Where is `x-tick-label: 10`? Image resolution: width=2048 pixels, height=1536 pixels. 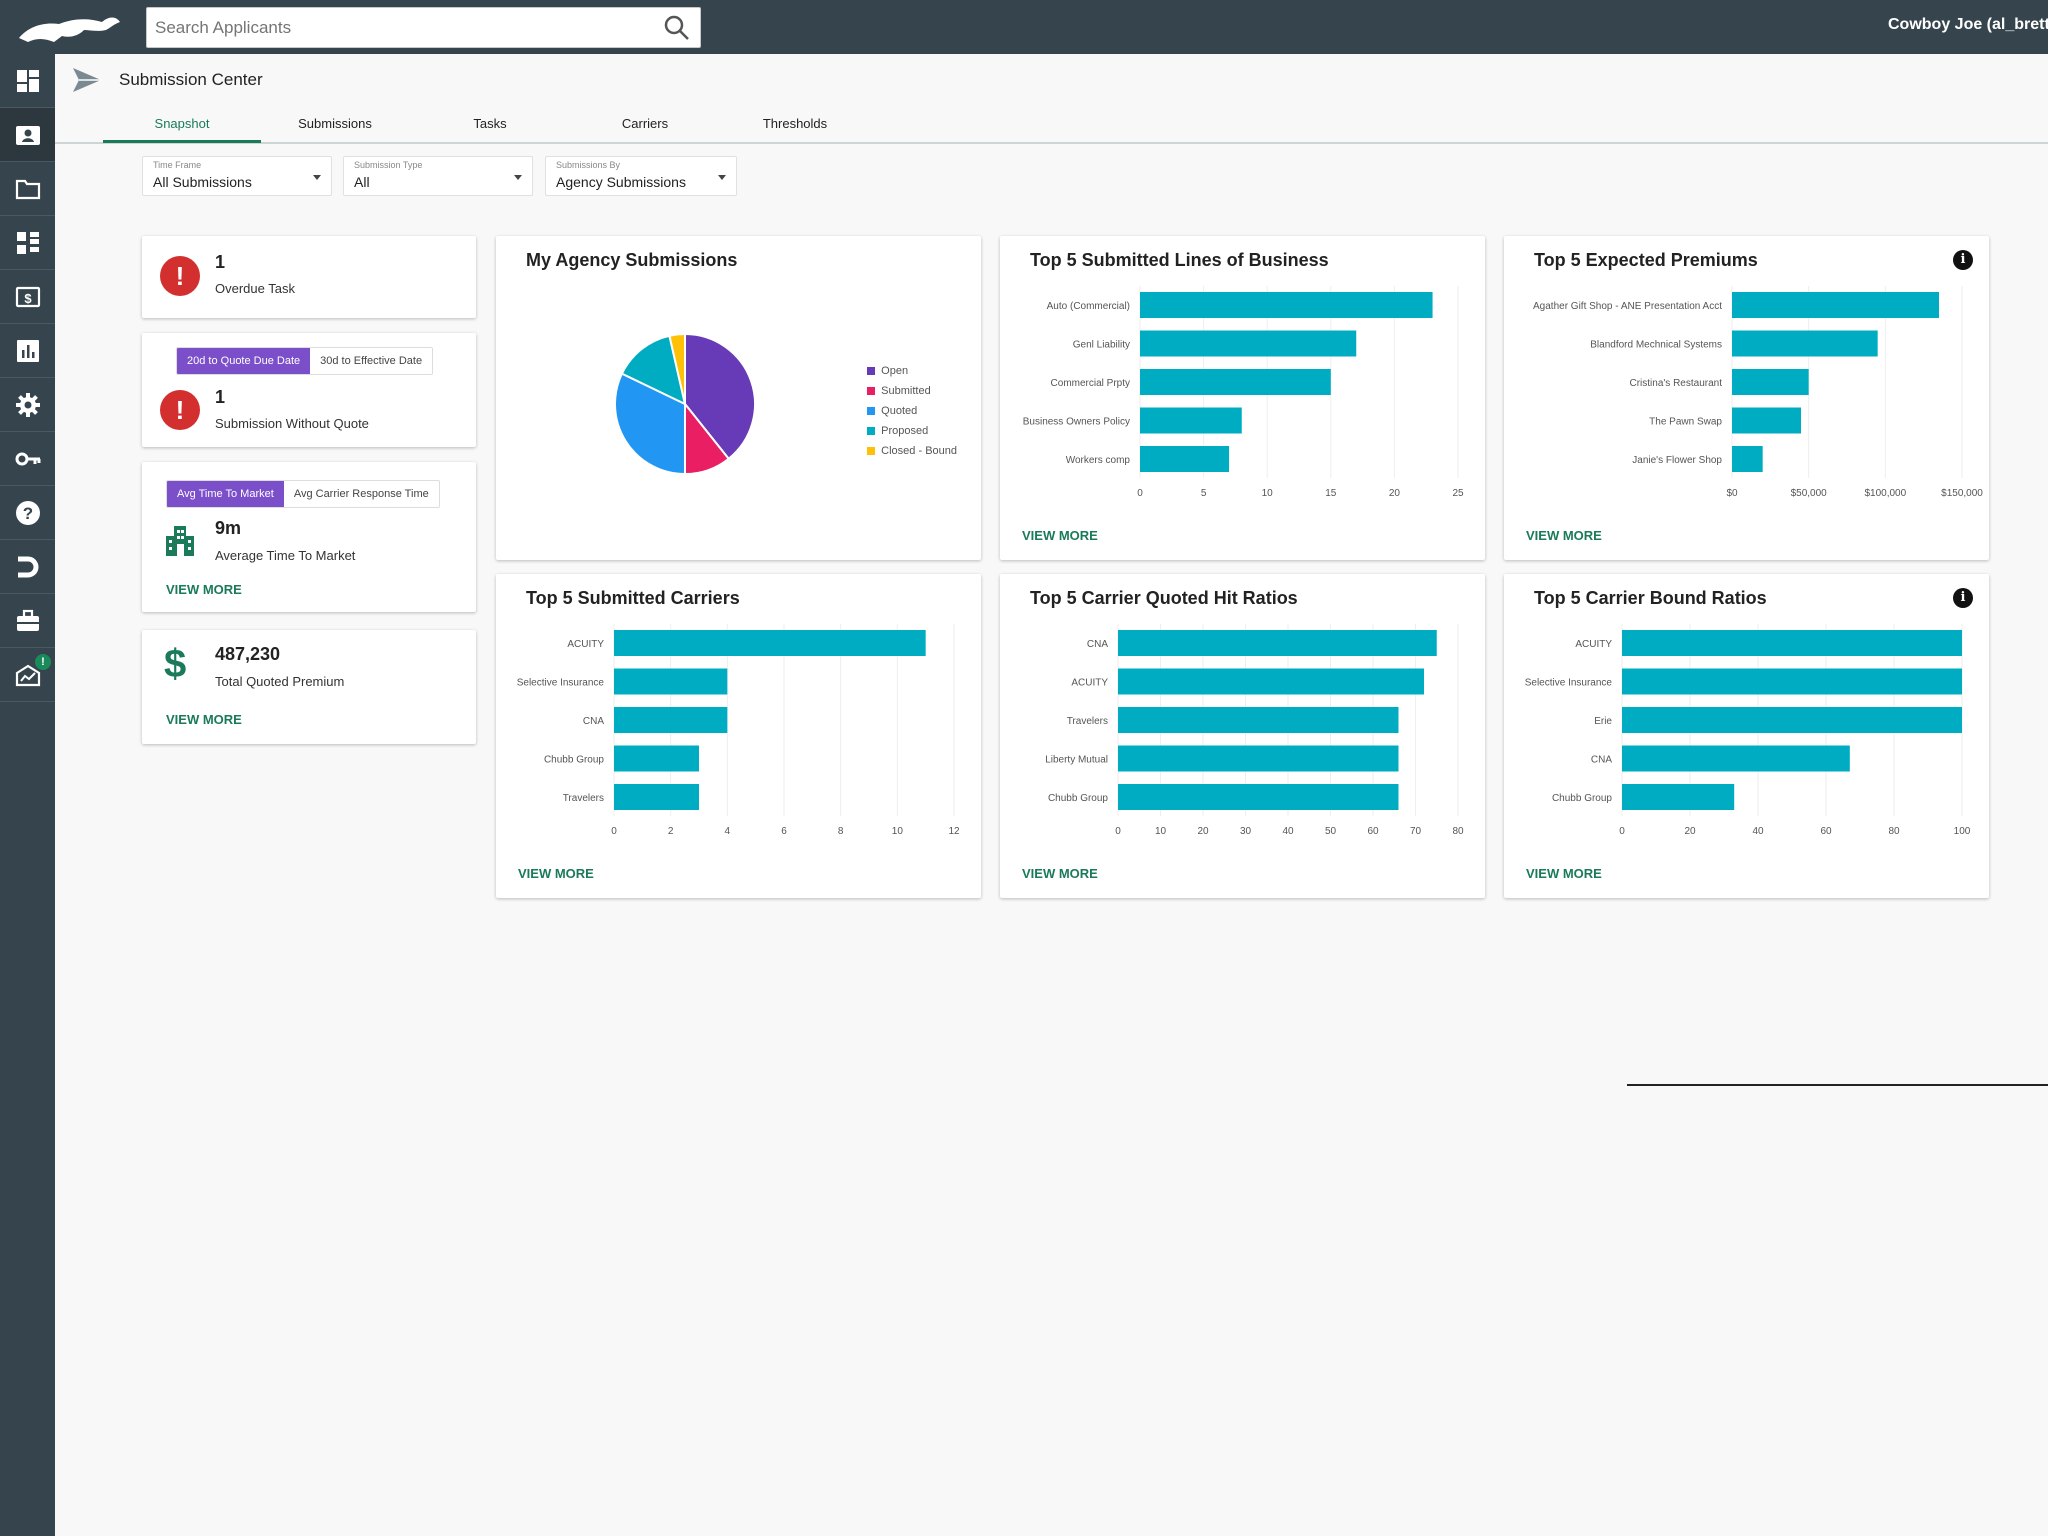
x-tick-label: 10 is located at coordinates (1268, 493).